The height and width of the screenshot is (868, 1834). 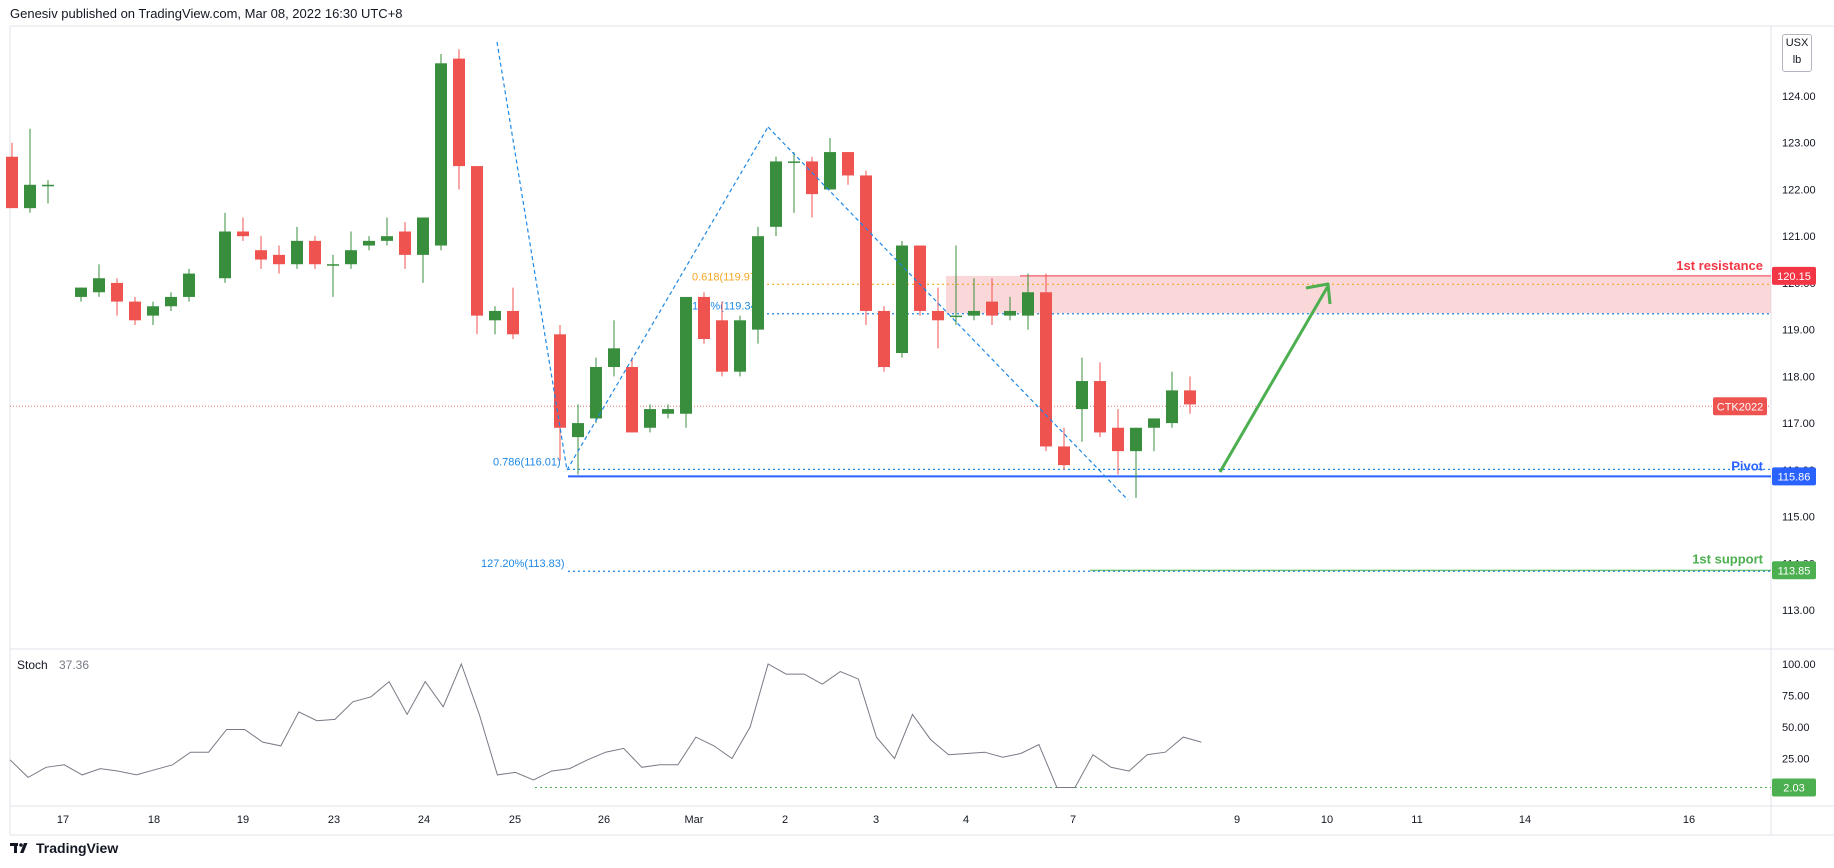 What do you see at coordinates (1797, 53) in the screenshot?
I see `unit-toggle: USX lb` at bounding box center [1797, 53].